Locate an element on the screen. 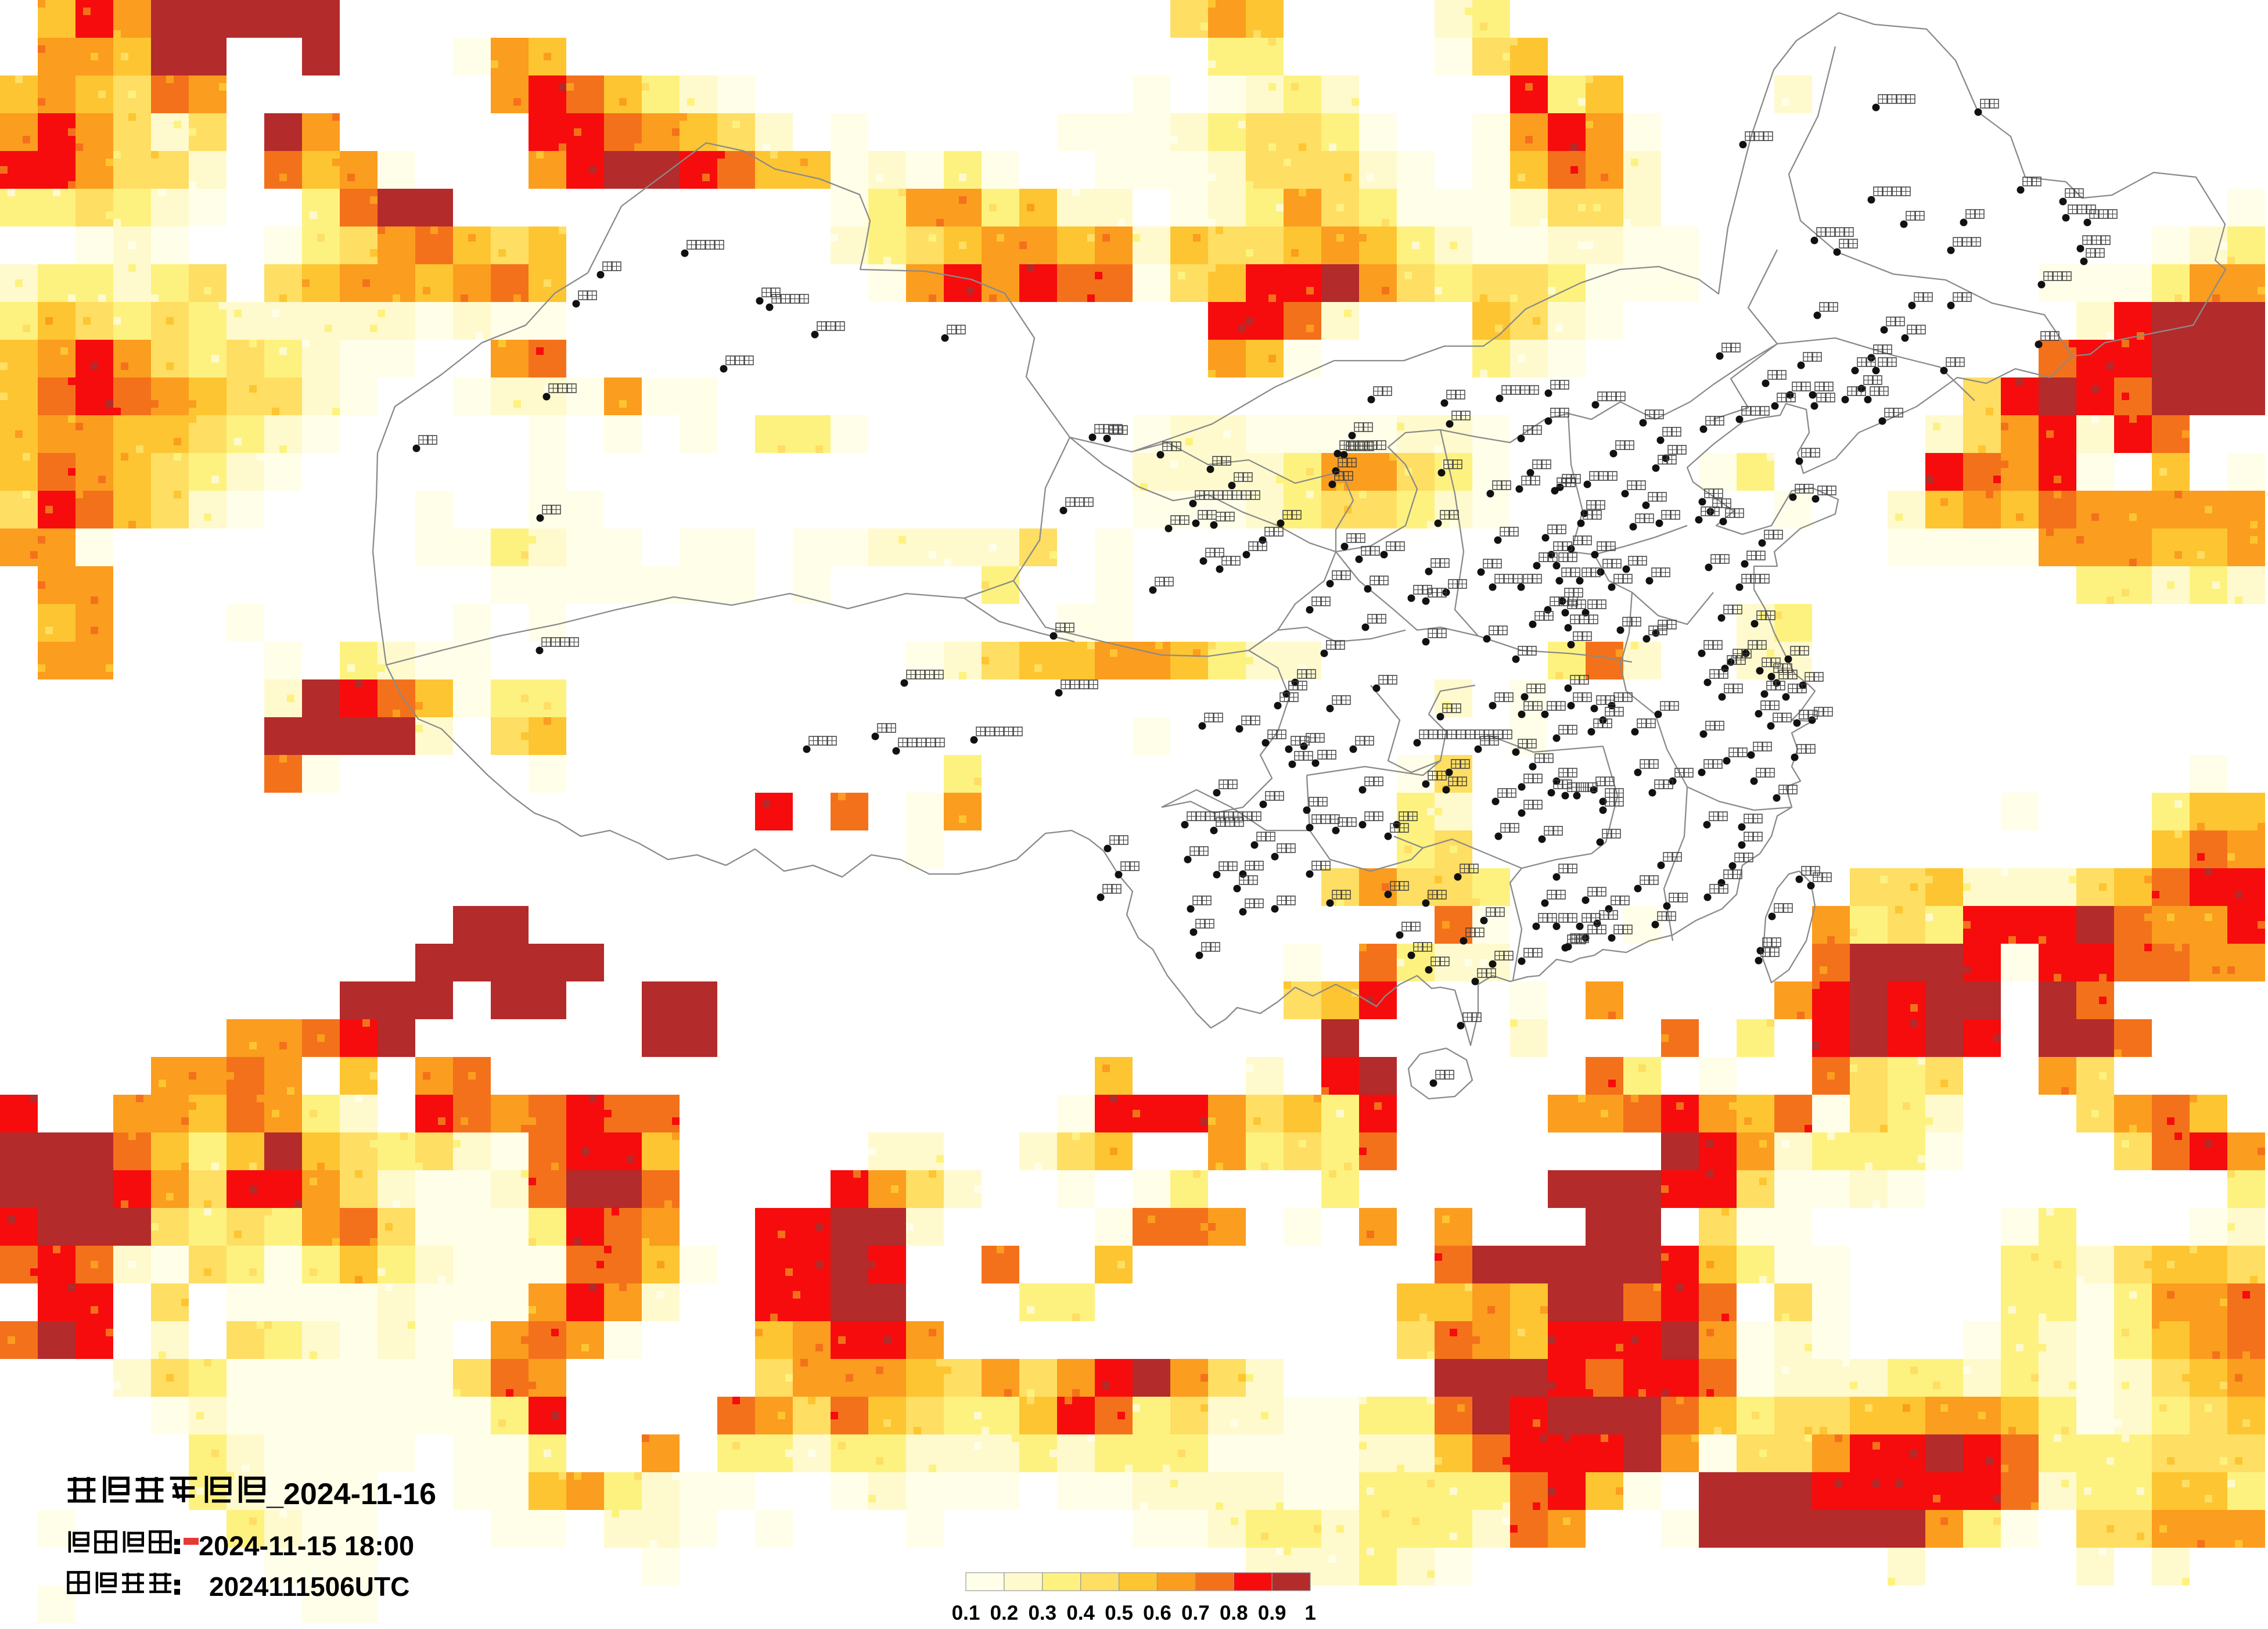  svg-text: 2024-11-15 18:00 is located at coordinates (306, 1545).